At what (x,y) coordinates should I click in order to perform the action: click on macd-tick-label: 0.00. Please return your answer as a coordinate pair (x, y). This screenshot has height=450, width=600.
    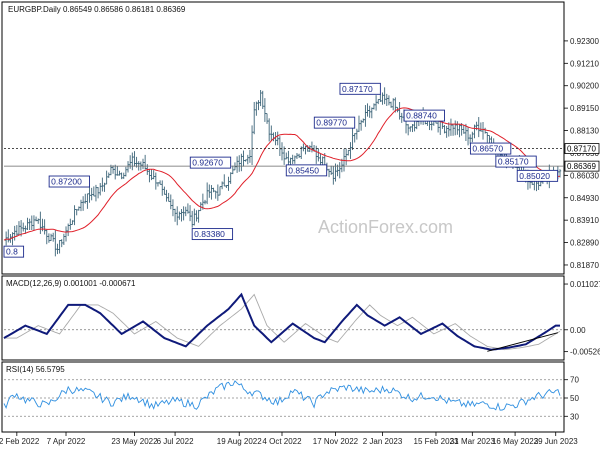
    Looking at the image, I should click on (578, 330).